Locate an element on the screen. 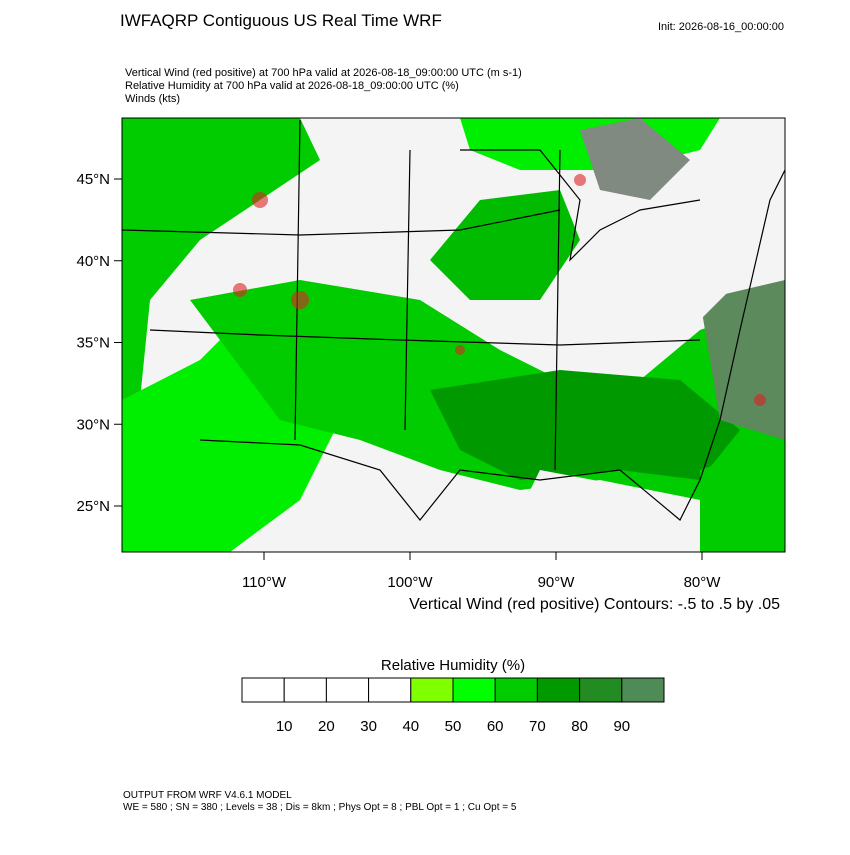 This screenshot has height=855, width=850. colorbar-label: 70 is located at coordinates (537, 726).